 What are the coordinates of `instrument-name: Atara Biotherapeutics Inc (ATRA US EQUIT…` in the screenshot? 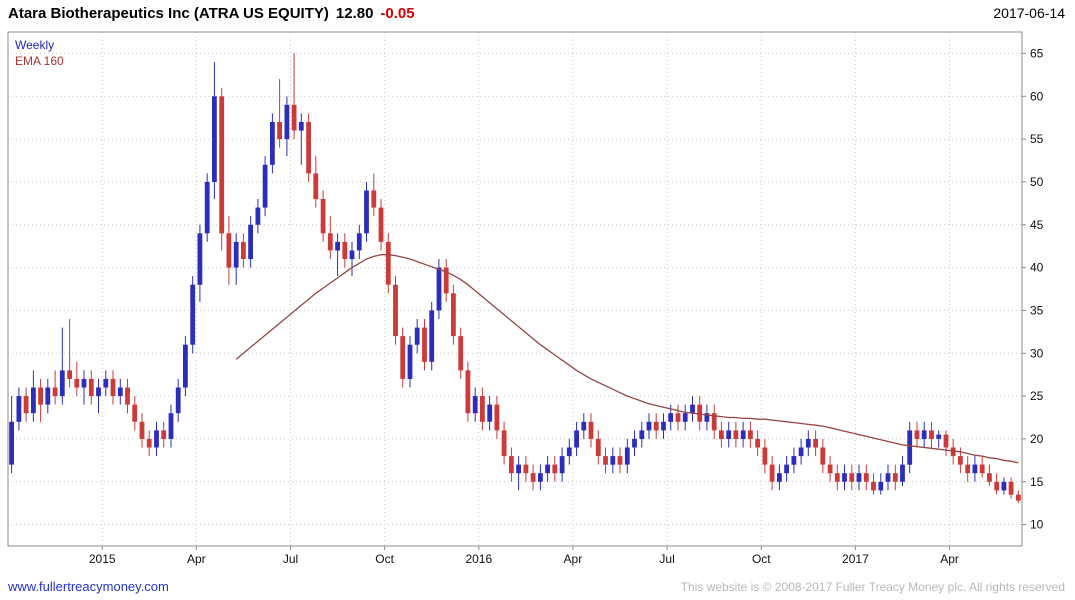 It's located at (168, 13).